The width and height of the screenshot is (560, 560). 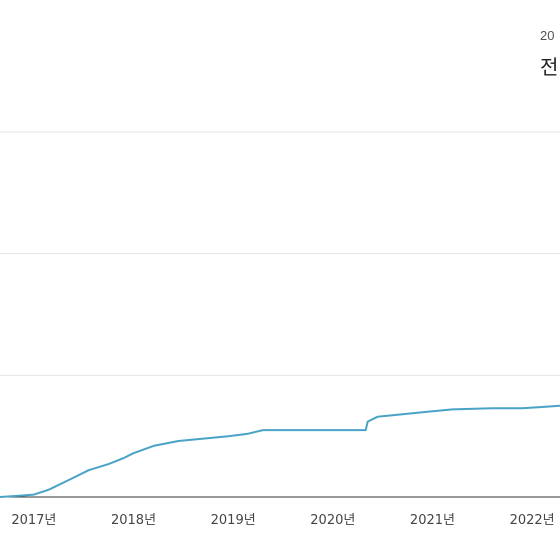 What do you see at coordinates (33, 520) in the screenshot?
I see `x-tick-label: 2017년` at bounding box center [33, 520].